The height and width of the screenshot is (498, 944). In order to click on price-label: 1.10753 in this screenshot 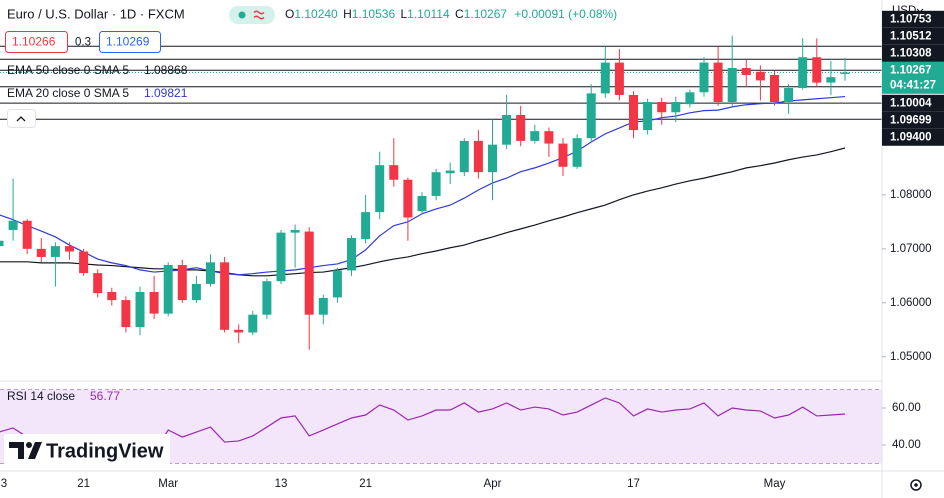, I will do `click(911, 19)`.